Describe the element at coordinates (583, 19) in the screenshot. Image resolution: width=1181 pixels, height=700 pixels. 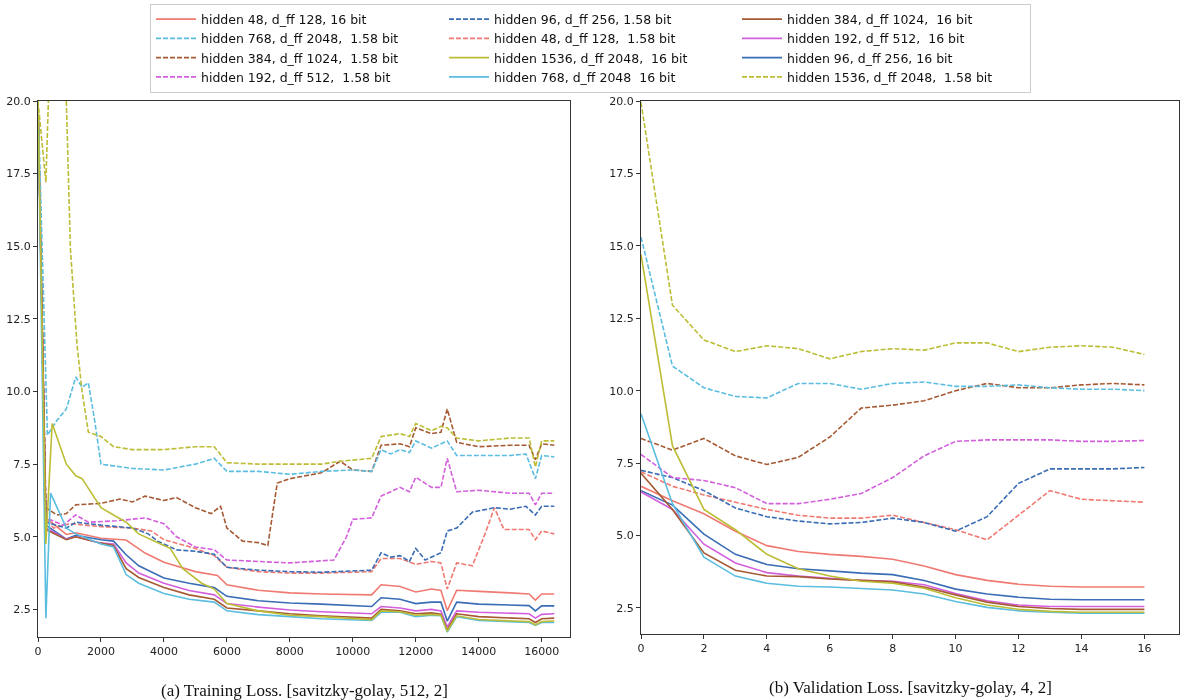
I see `legend-label: hidden 96, d_ff 256, 1.58 bit` at that location.